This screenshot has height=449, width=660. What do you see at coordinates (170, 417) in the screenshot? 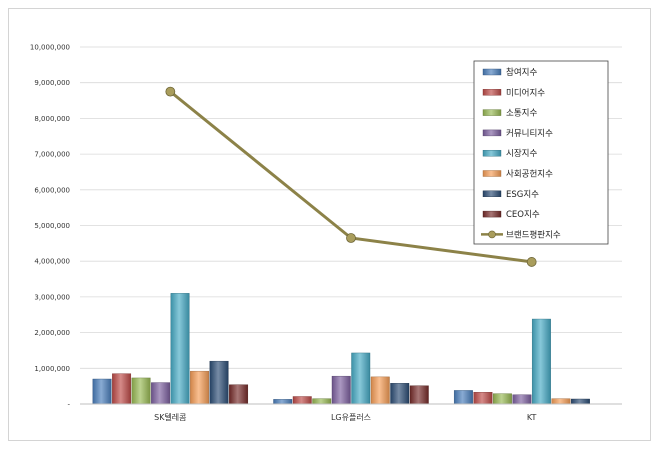
I see `x-tick-label: SK텔레콤` at bounding box center [170, 417].